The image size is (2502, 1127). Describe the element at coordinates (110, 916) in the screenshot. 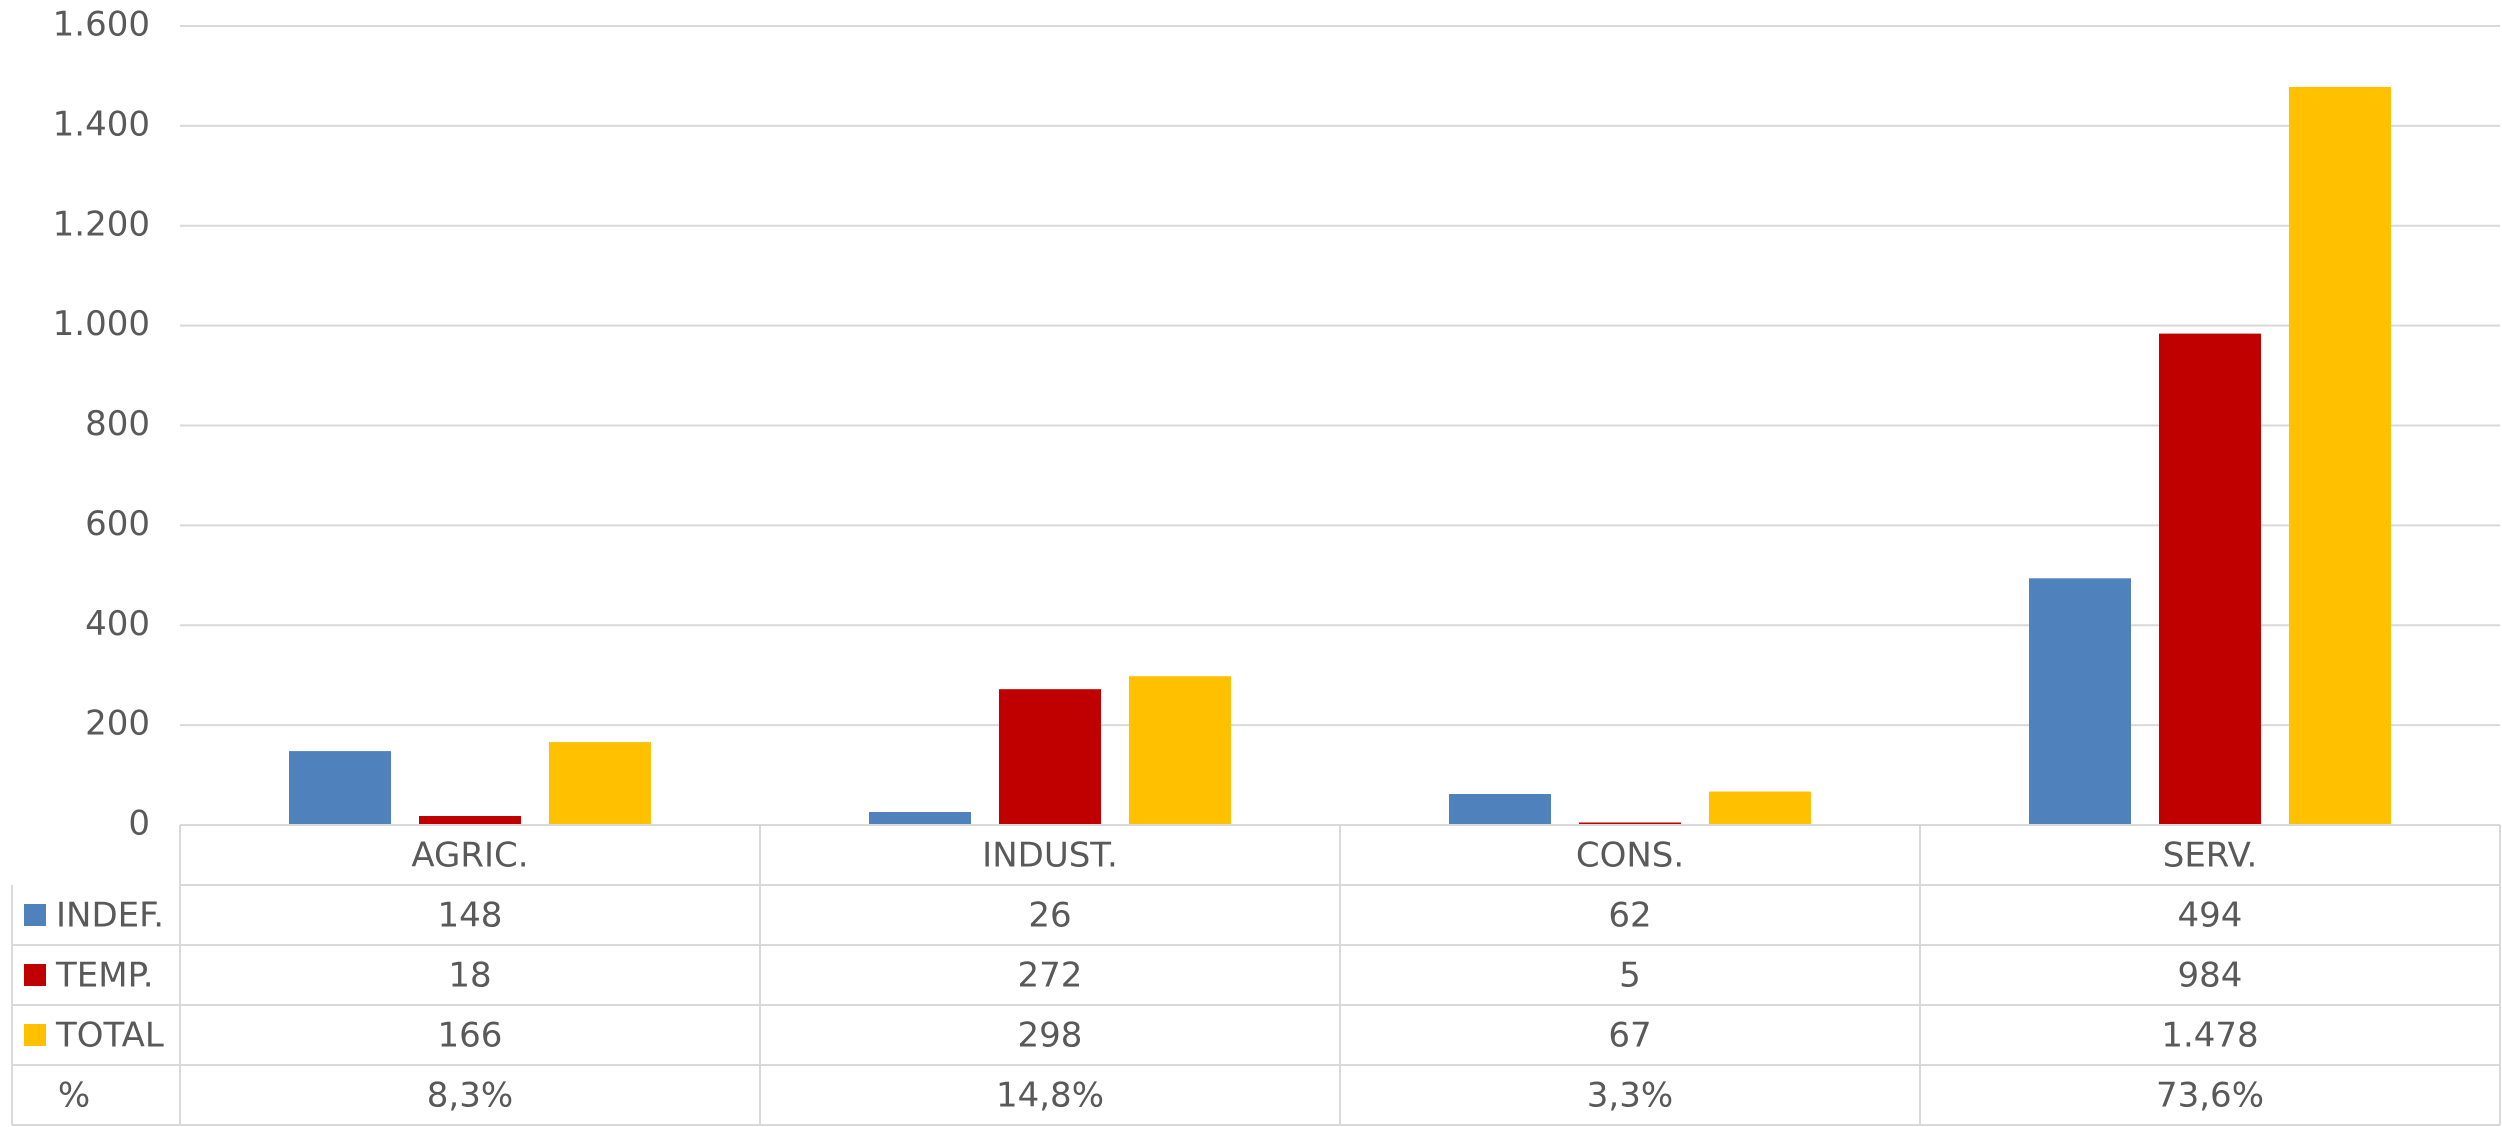

I see `legend-label: INDEF.` at that location.